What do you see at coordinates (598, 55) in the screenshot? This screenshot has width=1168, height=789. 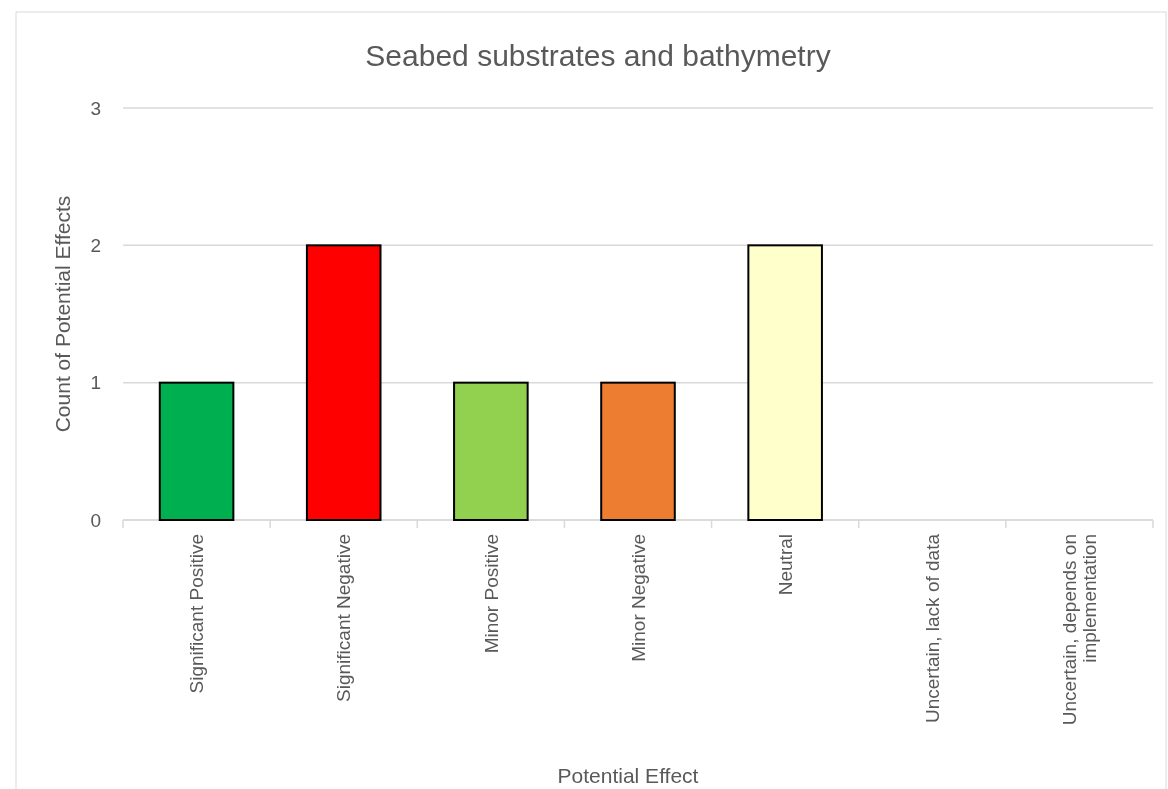 I see `chart-title: Seabed substrates and bathymetry` at bounding box center [598, 55].